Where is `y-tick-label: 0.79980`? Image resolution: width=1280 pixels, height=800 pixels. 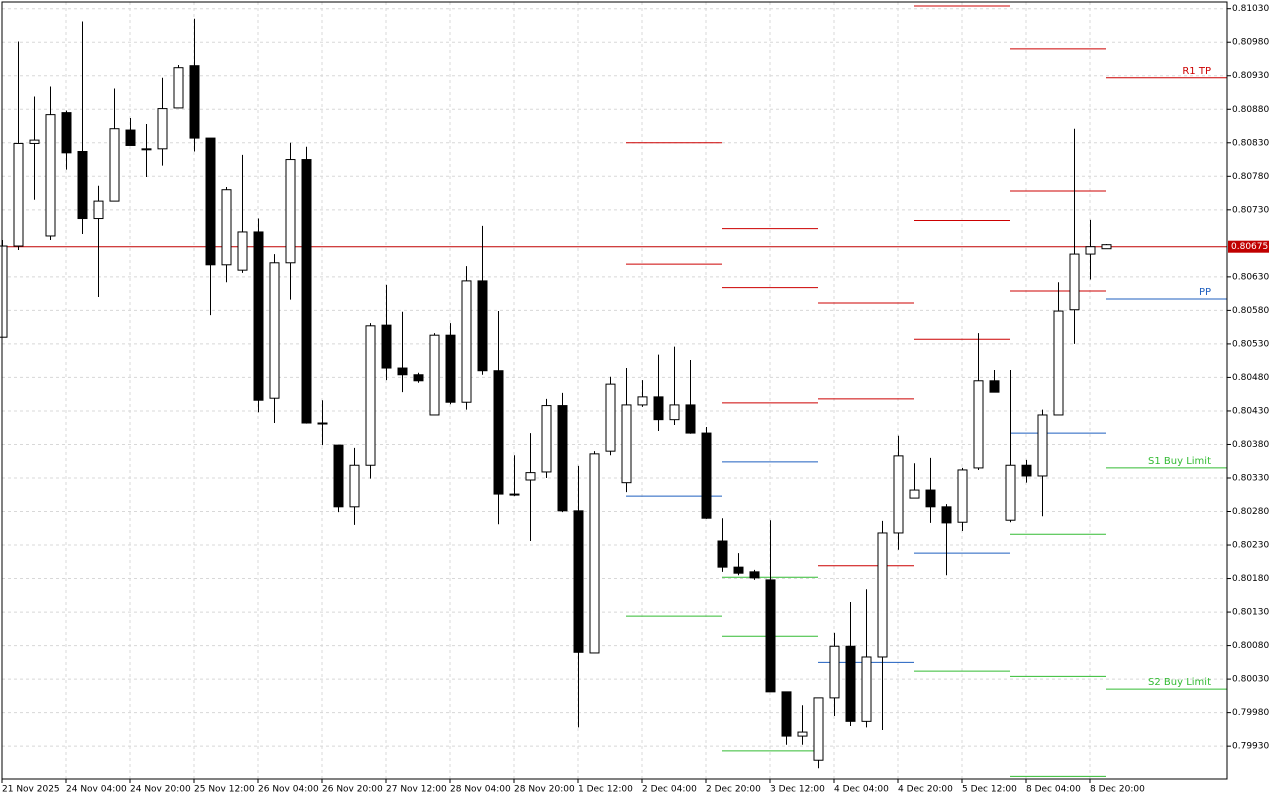
y-tick-label: 0.79980 is located at coordinates (1250, 713).